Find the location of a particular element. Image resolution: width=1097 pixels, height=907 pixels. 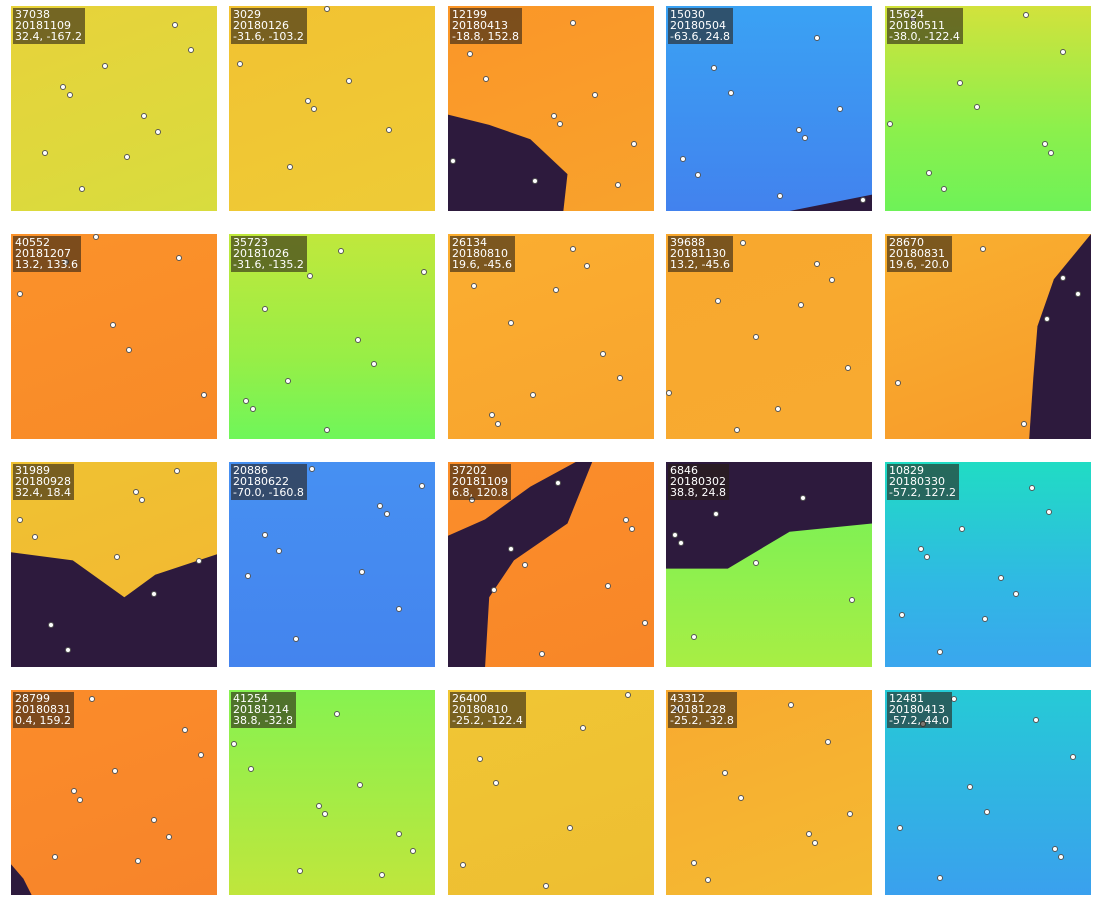

tile-label: 12199 20180413 -18.8, 152.8 is located at coordinates (486, 26).